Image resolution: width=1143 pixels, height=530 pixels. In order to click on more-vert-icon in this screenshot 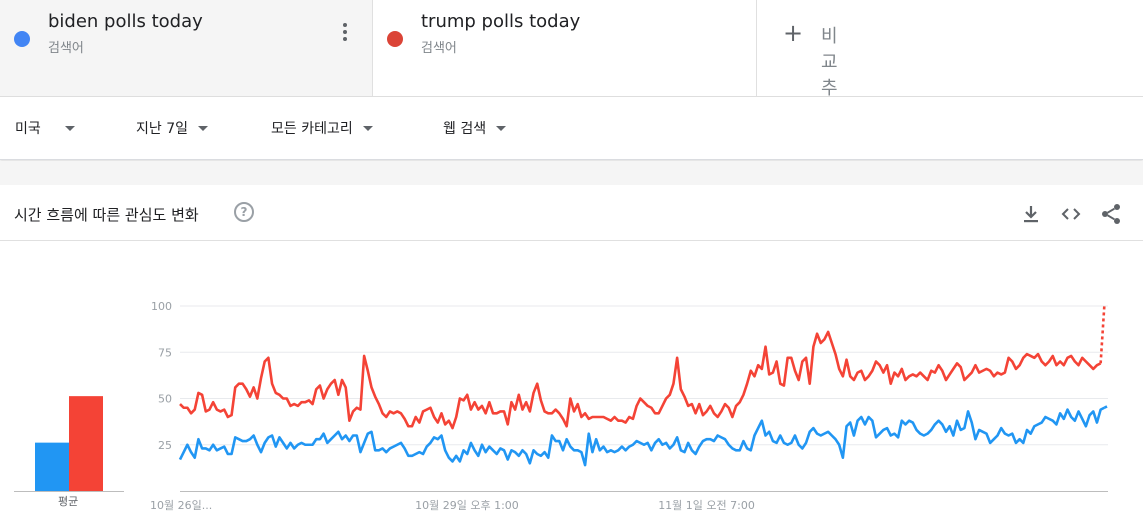, I will do `click(345, 32)`.